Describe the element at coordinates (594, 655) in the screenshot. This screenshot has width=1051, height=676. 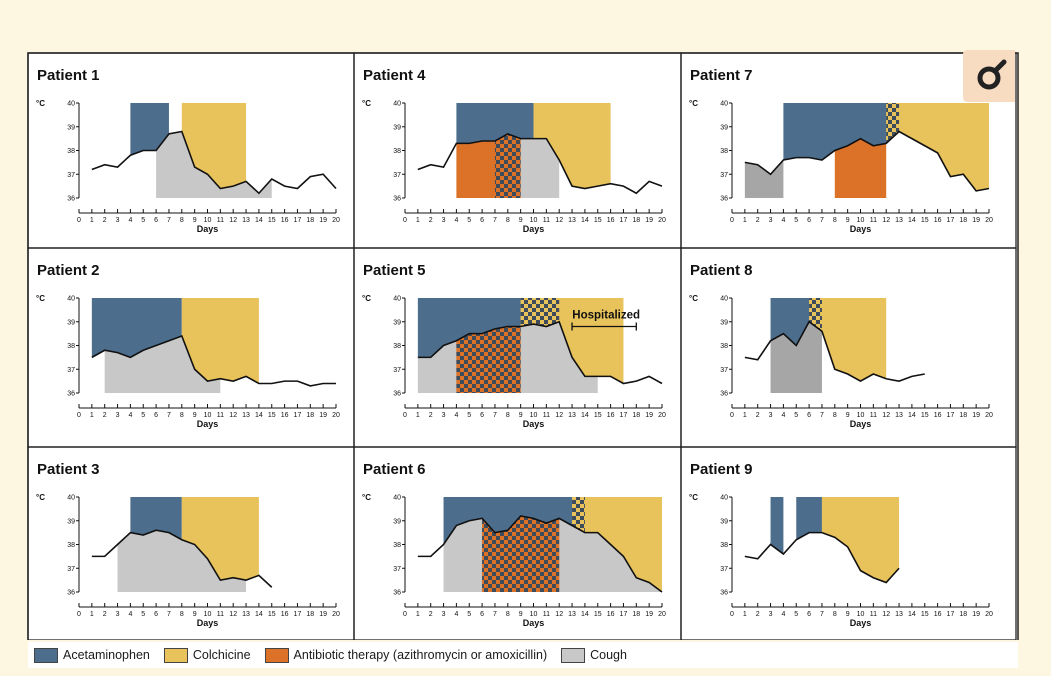
I see `legend-item-cough: Cough` at that location.